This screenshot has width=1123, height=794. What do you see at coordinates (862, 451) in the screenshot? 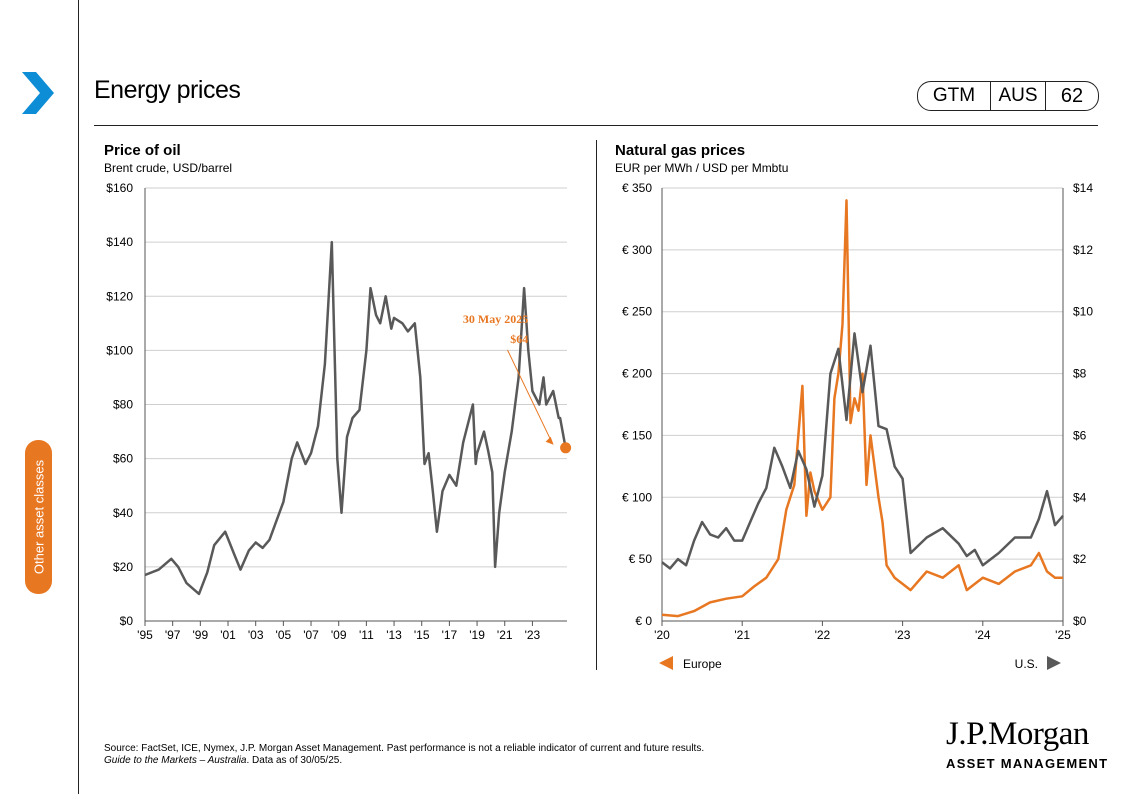
I see `gas-us-line` at bounding box center [862, 451].